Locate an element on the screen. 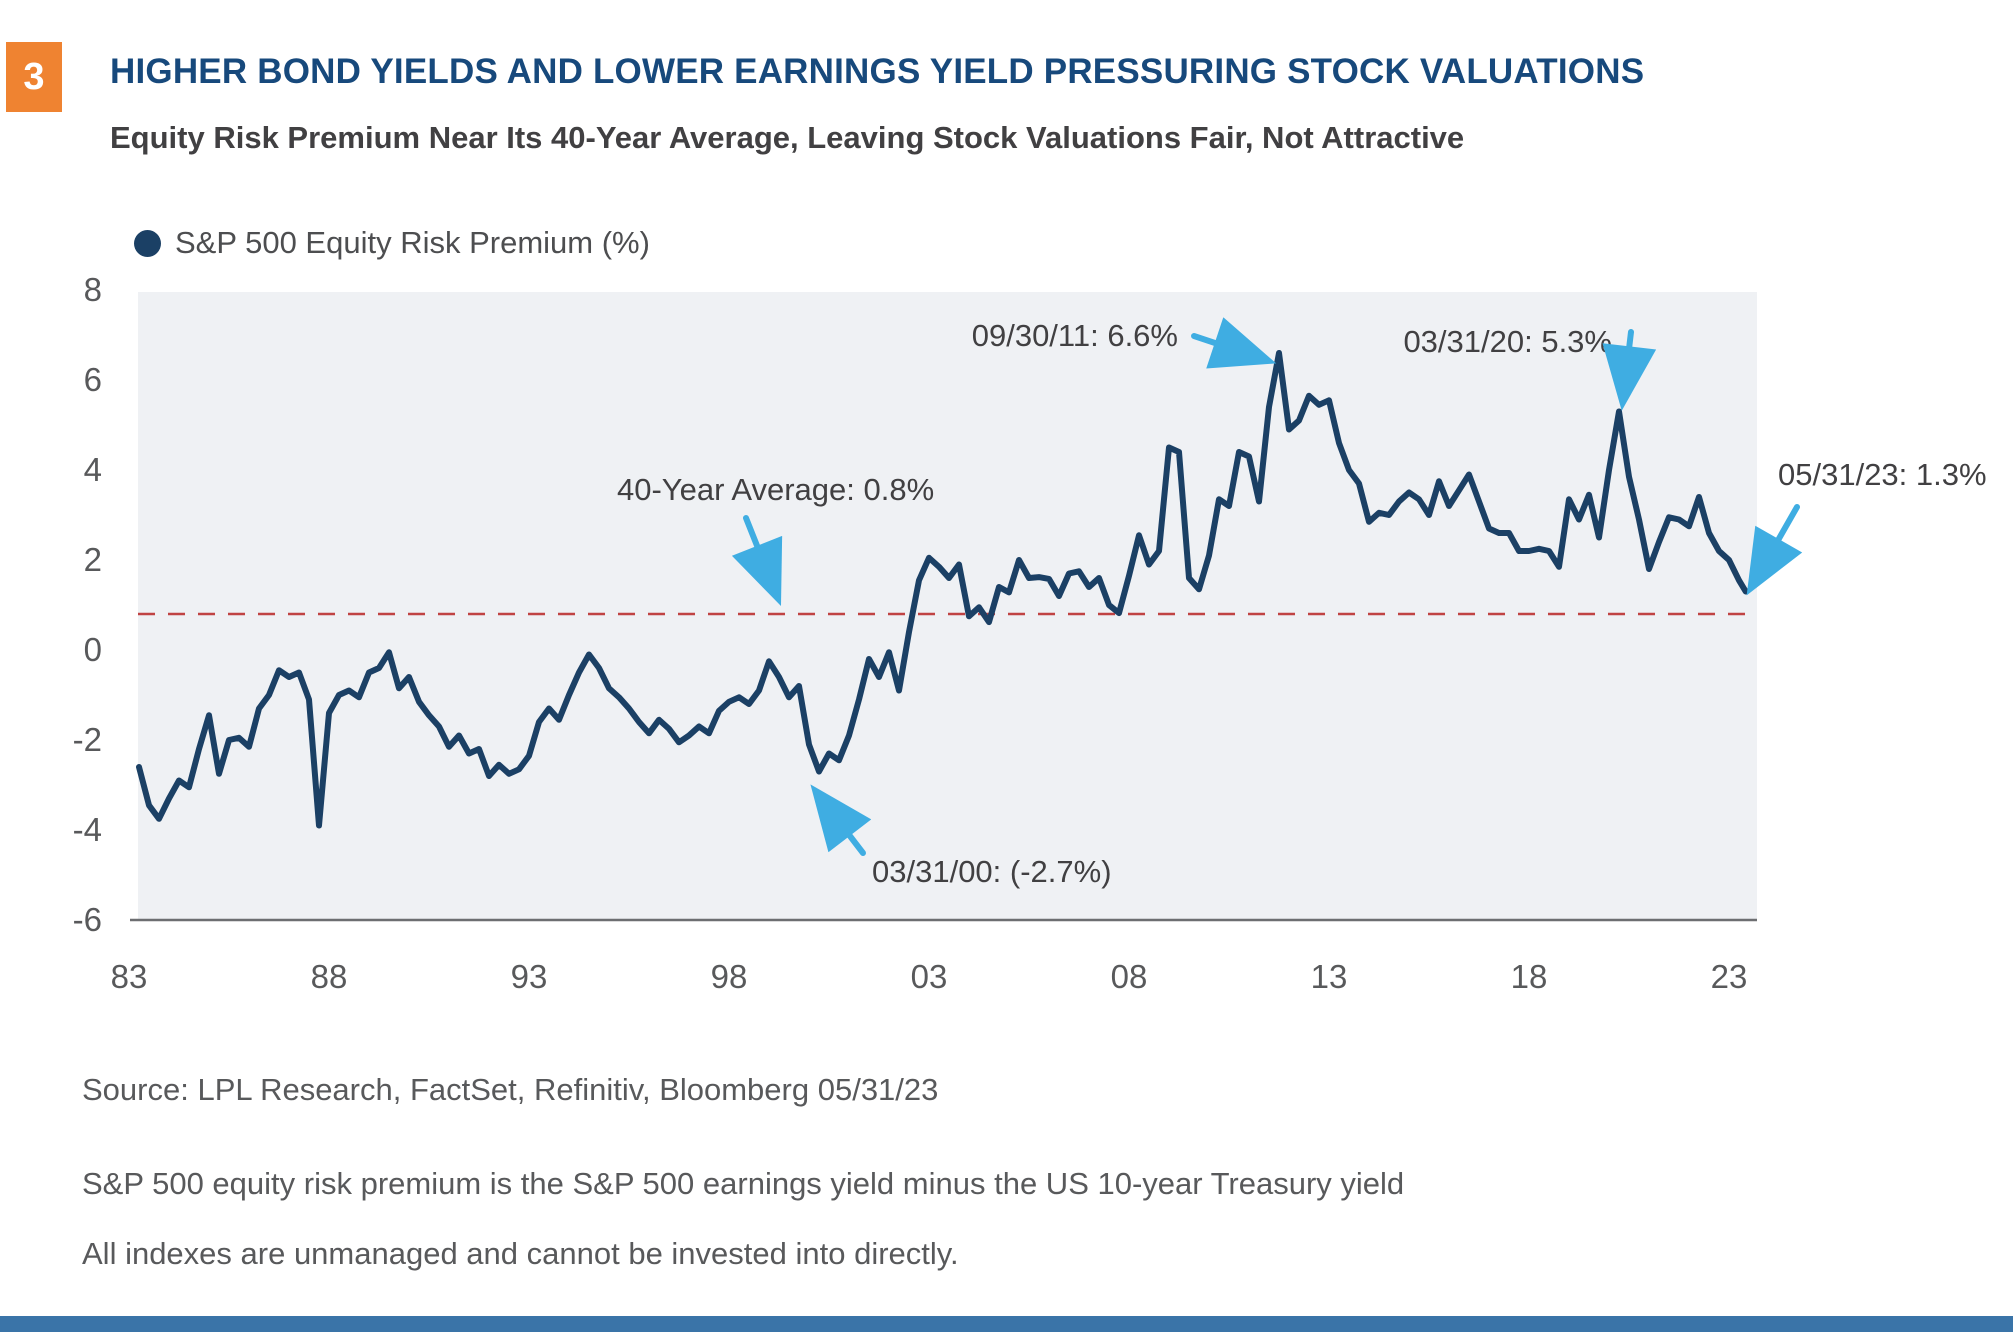 The height and width of the screenshot is (1332, 2013). legend-series-dot-icon is located at coordinates (147, 243).